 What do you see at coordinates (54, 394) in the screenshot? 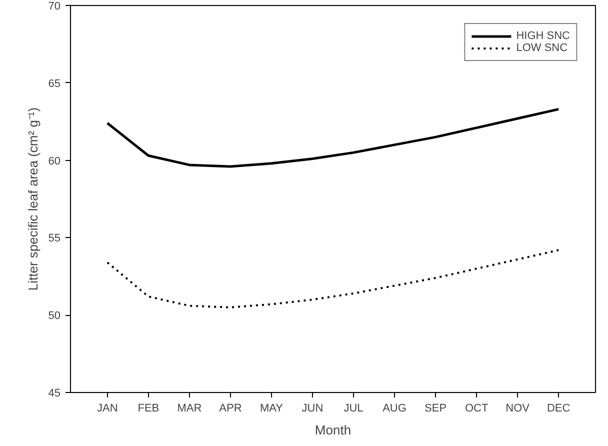
I see `y-tick-label: 45` at bounding box center [54, 394].